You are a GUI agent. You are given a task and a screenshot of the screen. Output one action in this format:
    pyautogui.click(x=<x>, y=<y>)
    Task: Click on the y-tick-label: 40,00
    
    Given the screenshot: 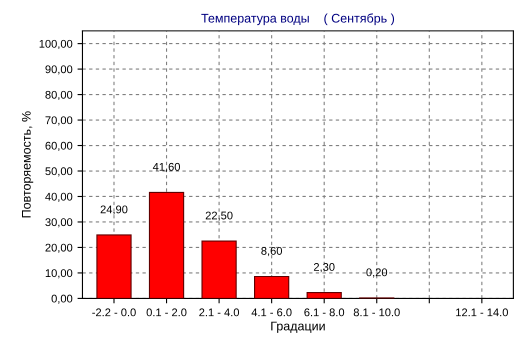 What is the action you would take?
    pyautogui.click(x=58, y=197)
    